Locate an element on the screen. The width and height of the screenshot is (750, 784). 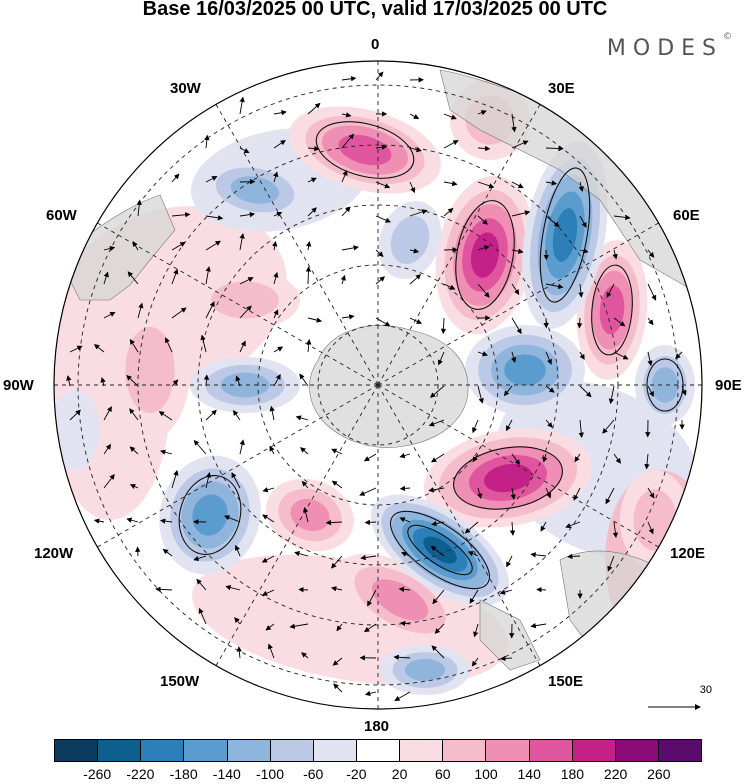
lon-label-180: 180 is located at coordinates (376, 726).